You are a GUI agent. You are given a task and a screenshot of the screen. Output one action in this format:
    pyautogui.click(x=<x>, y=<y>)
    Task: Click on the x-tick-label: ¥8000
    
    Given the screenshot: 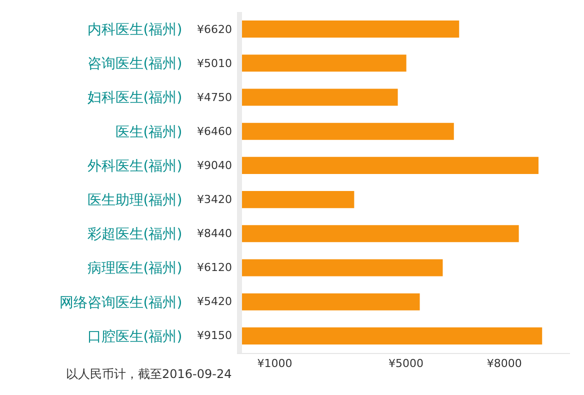 What is the action you would take?
    pyautogui.click(x=504, y=363)
    